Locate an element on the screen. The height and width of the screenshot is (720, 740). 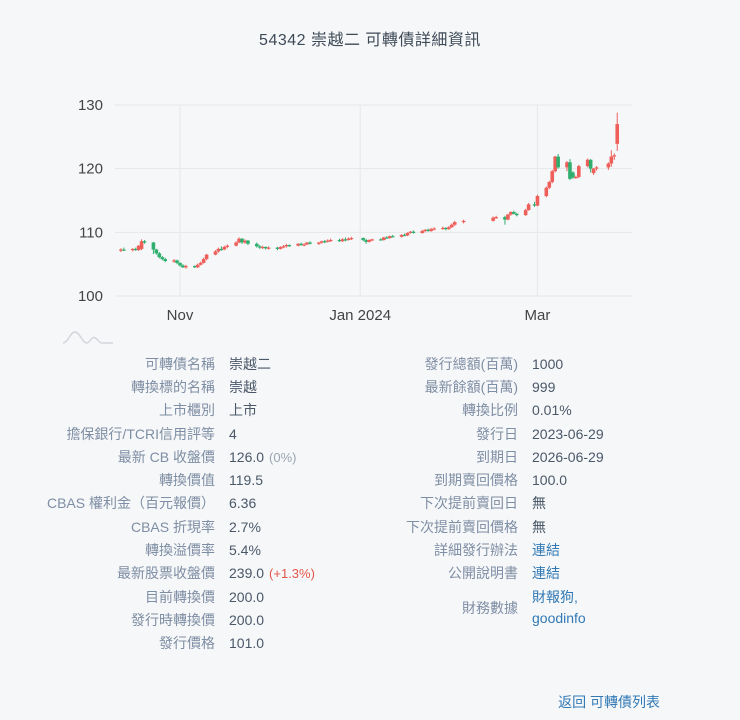
change-badge: (+1.3%) is located at coordinates (292, 574).